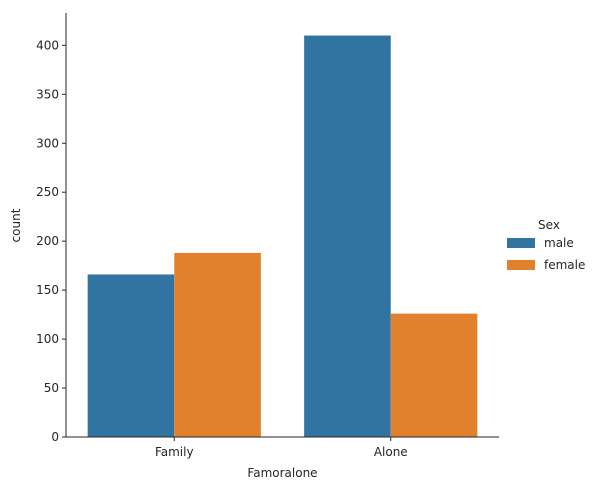 Image resolution: width=605 pixels, height=490 pixels. I want to click on legend-label-female: female, so click(564, 265).